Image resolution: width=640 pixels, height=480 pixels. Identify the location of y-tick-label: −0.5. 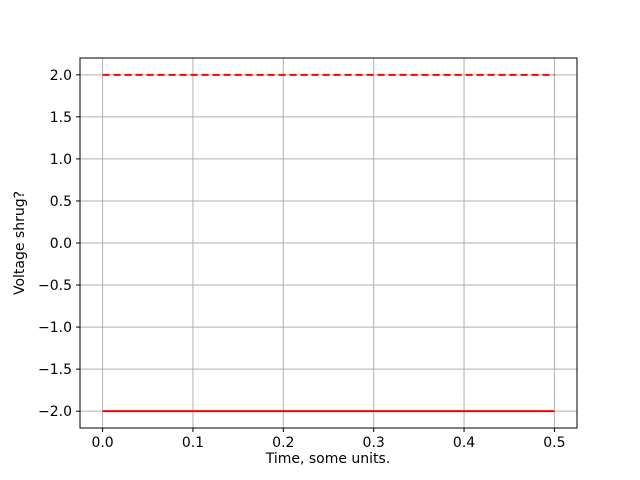
(55, 286).